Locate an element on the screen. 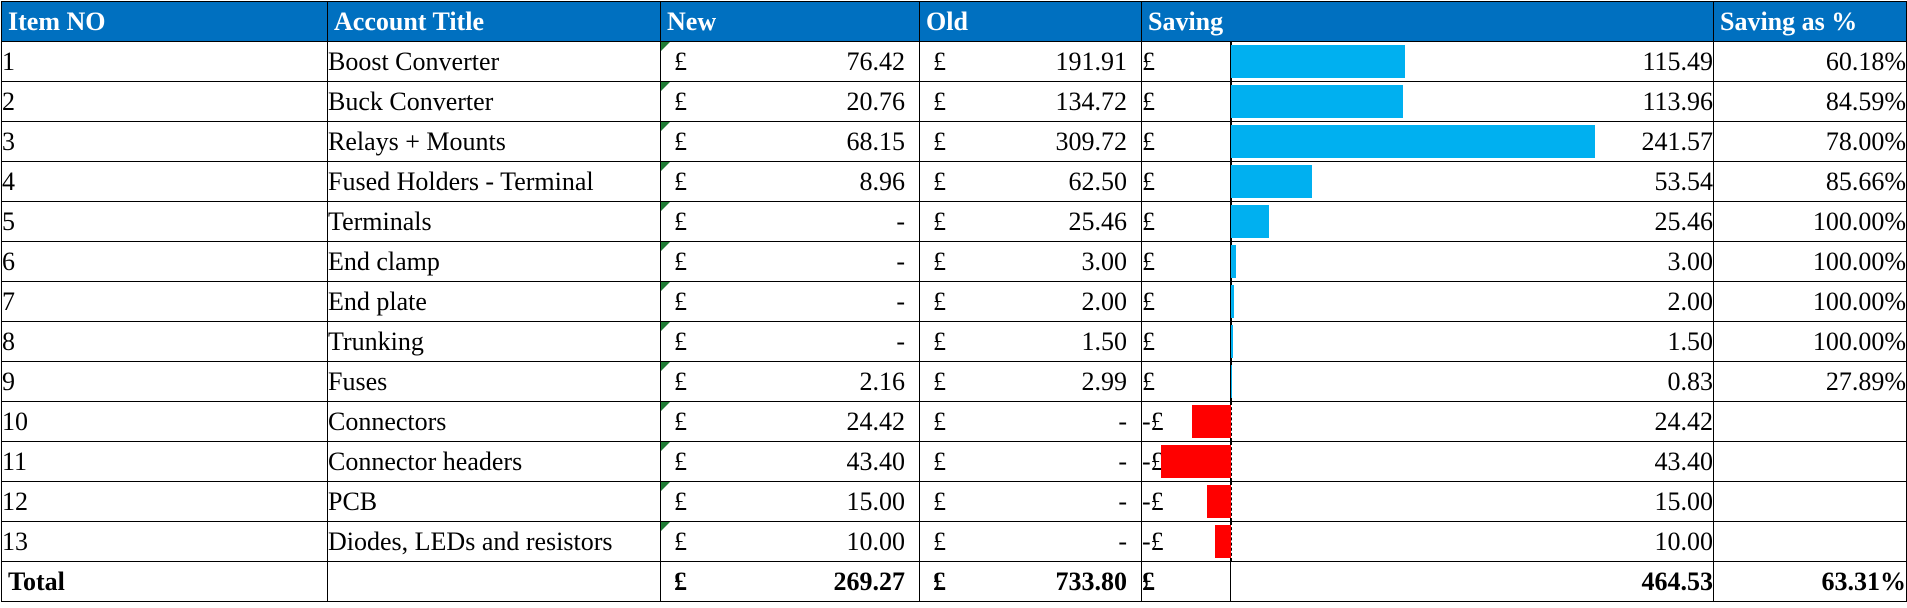 This screenshot has height=608, width=1907. header-account-title: Account Title is located at coordinates (494, 21).